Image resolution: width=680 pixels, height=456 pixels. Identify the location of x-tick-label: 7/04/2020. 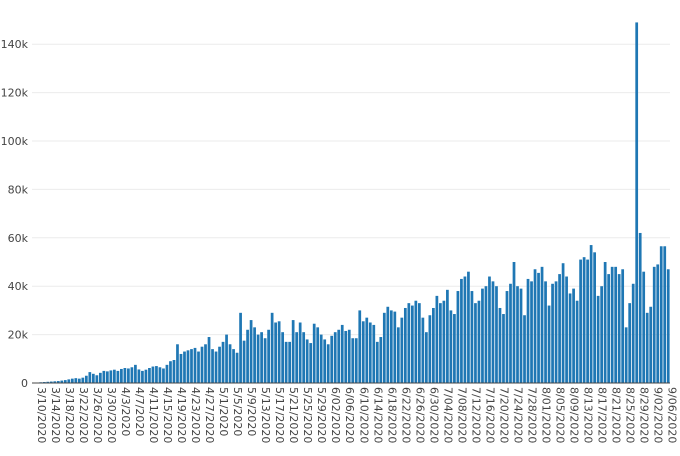
(447, 415).